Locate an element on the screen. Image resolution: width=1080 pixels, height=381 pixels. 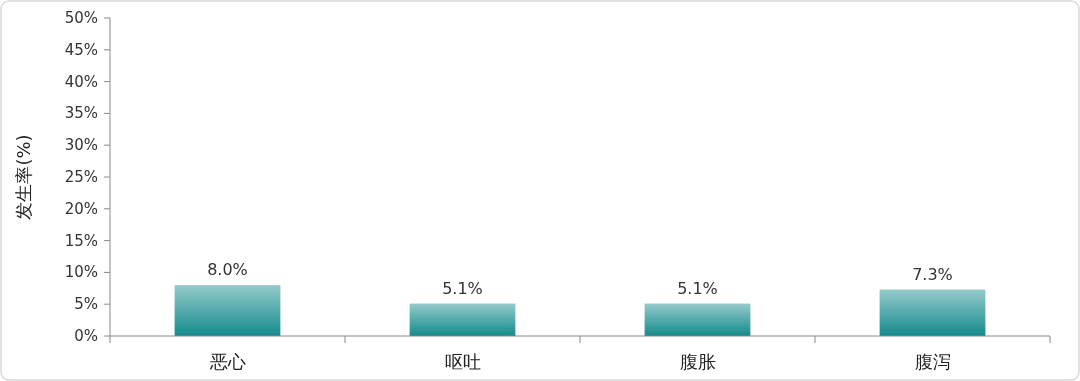
data-label: 8.0% is located at coordinates (227, 270).